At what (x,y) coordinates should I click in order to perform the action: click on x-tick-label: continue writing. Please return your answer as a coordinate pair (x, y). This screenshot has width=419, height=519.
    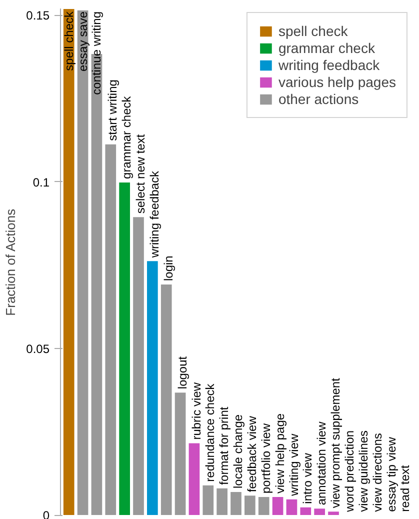
    Looking at the image, I should click on (97, 53).